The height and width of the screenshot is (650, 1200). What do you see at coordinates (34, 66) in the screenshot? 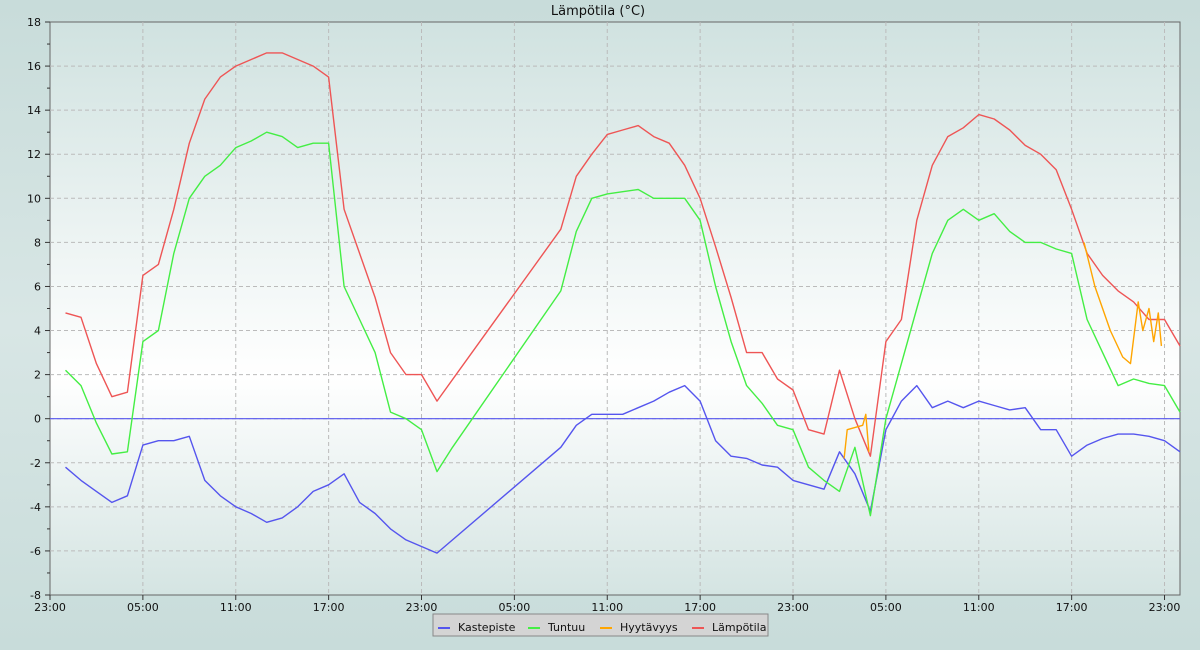
I see `y-tick-label: 16` at bounding box center [34, 66].